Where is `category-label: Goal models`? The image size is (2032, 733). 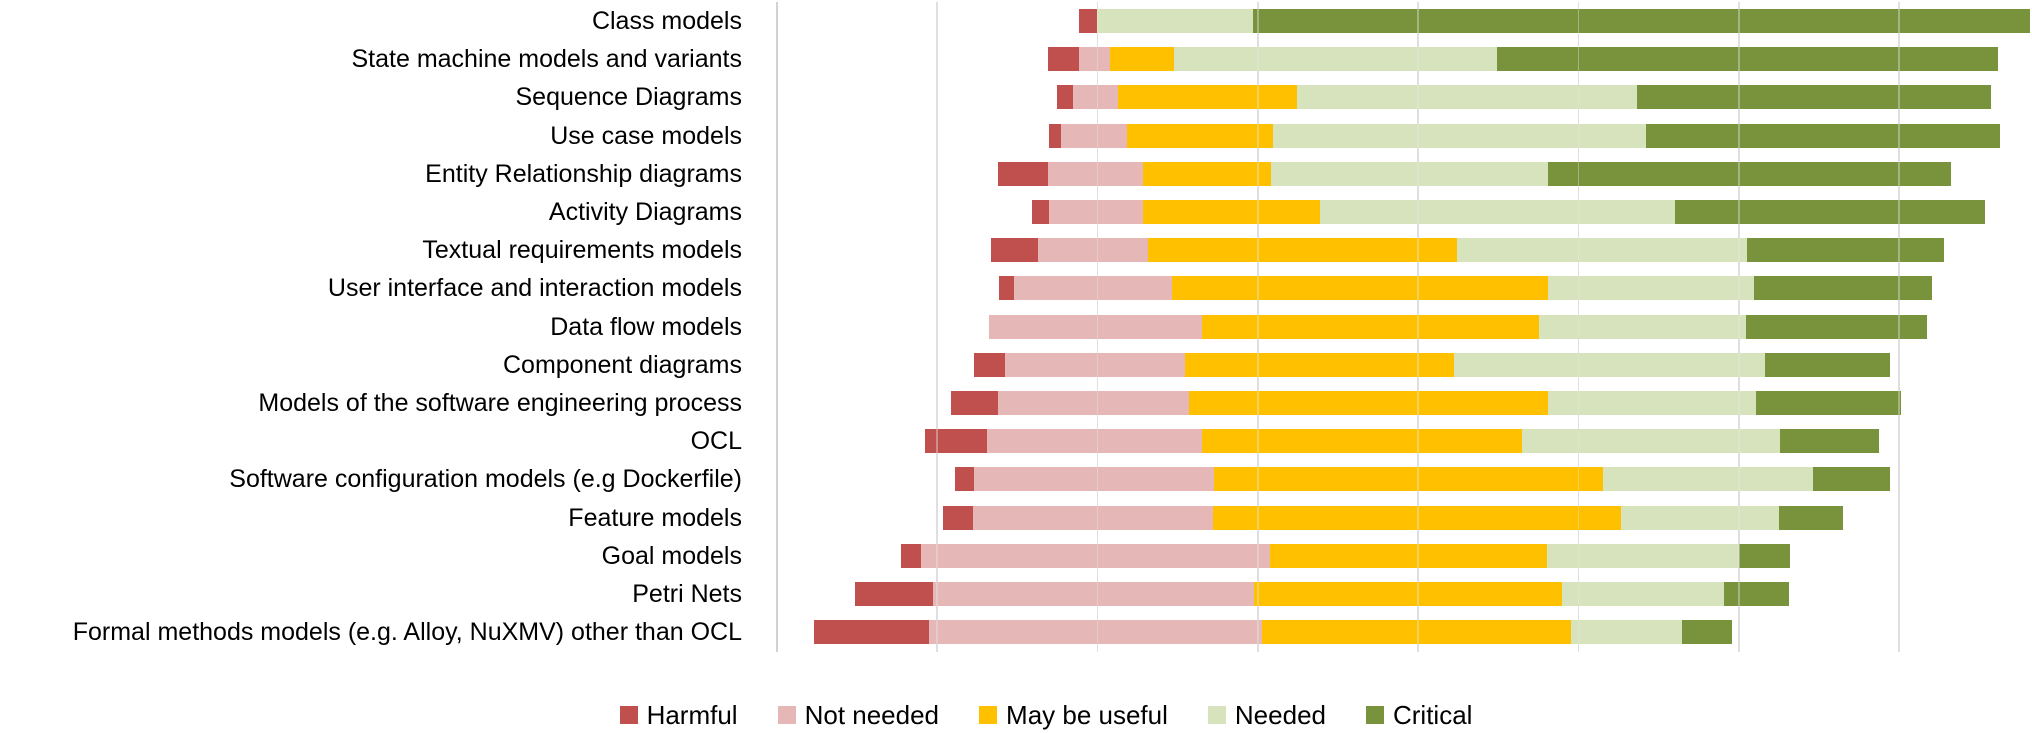 category-label: Goal models is located at coordinates (671, 555).